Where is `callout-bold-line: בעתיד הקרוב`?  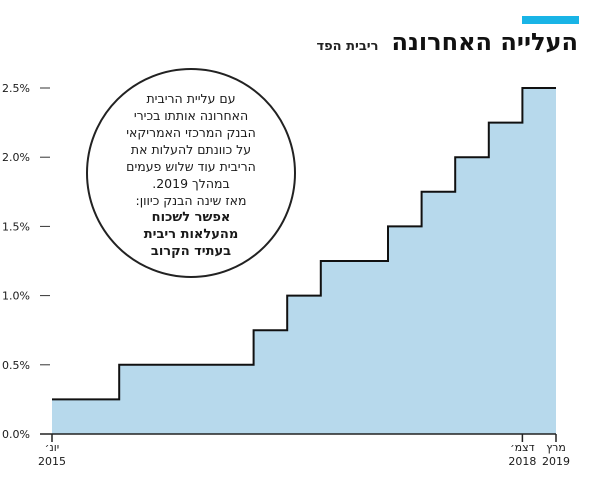
callout-bold-line: בעתיד הקרוב is located at coordinates (191, 251).